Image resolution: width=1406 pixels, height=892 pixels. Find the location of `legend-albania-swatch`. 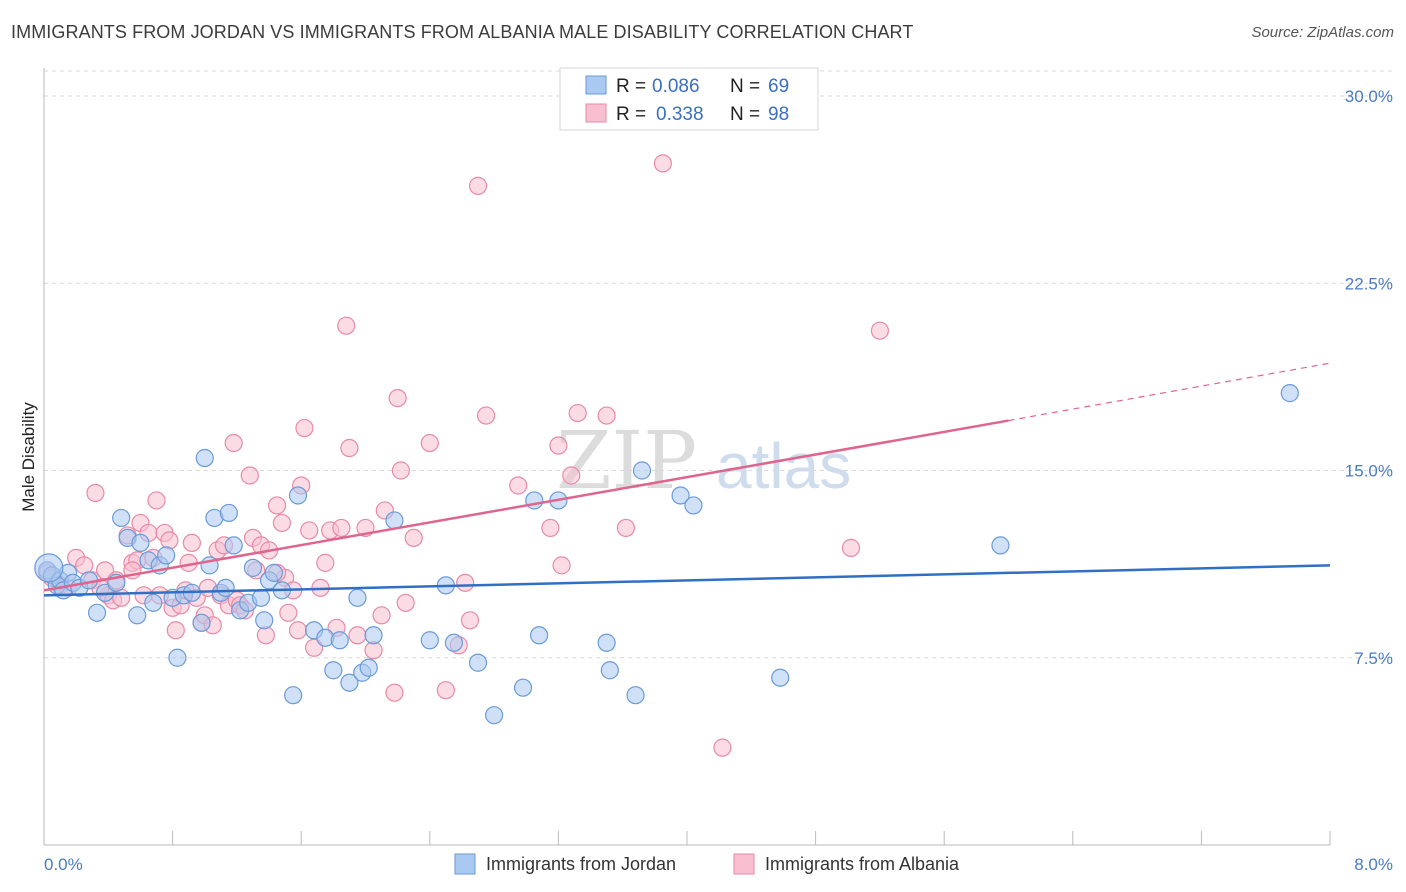

legend-albania-swatch is located at coordinates (744, 864).